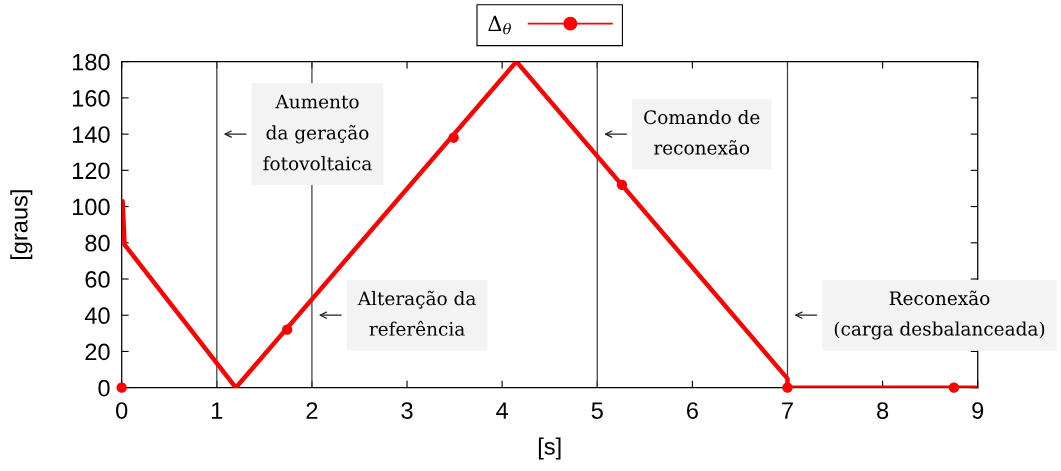 The image size is (1061, 471). What do you see at coordinates (97, 352) in the screenshot?
I see `y-tick-label: 20` at bounding box center [97, 352].